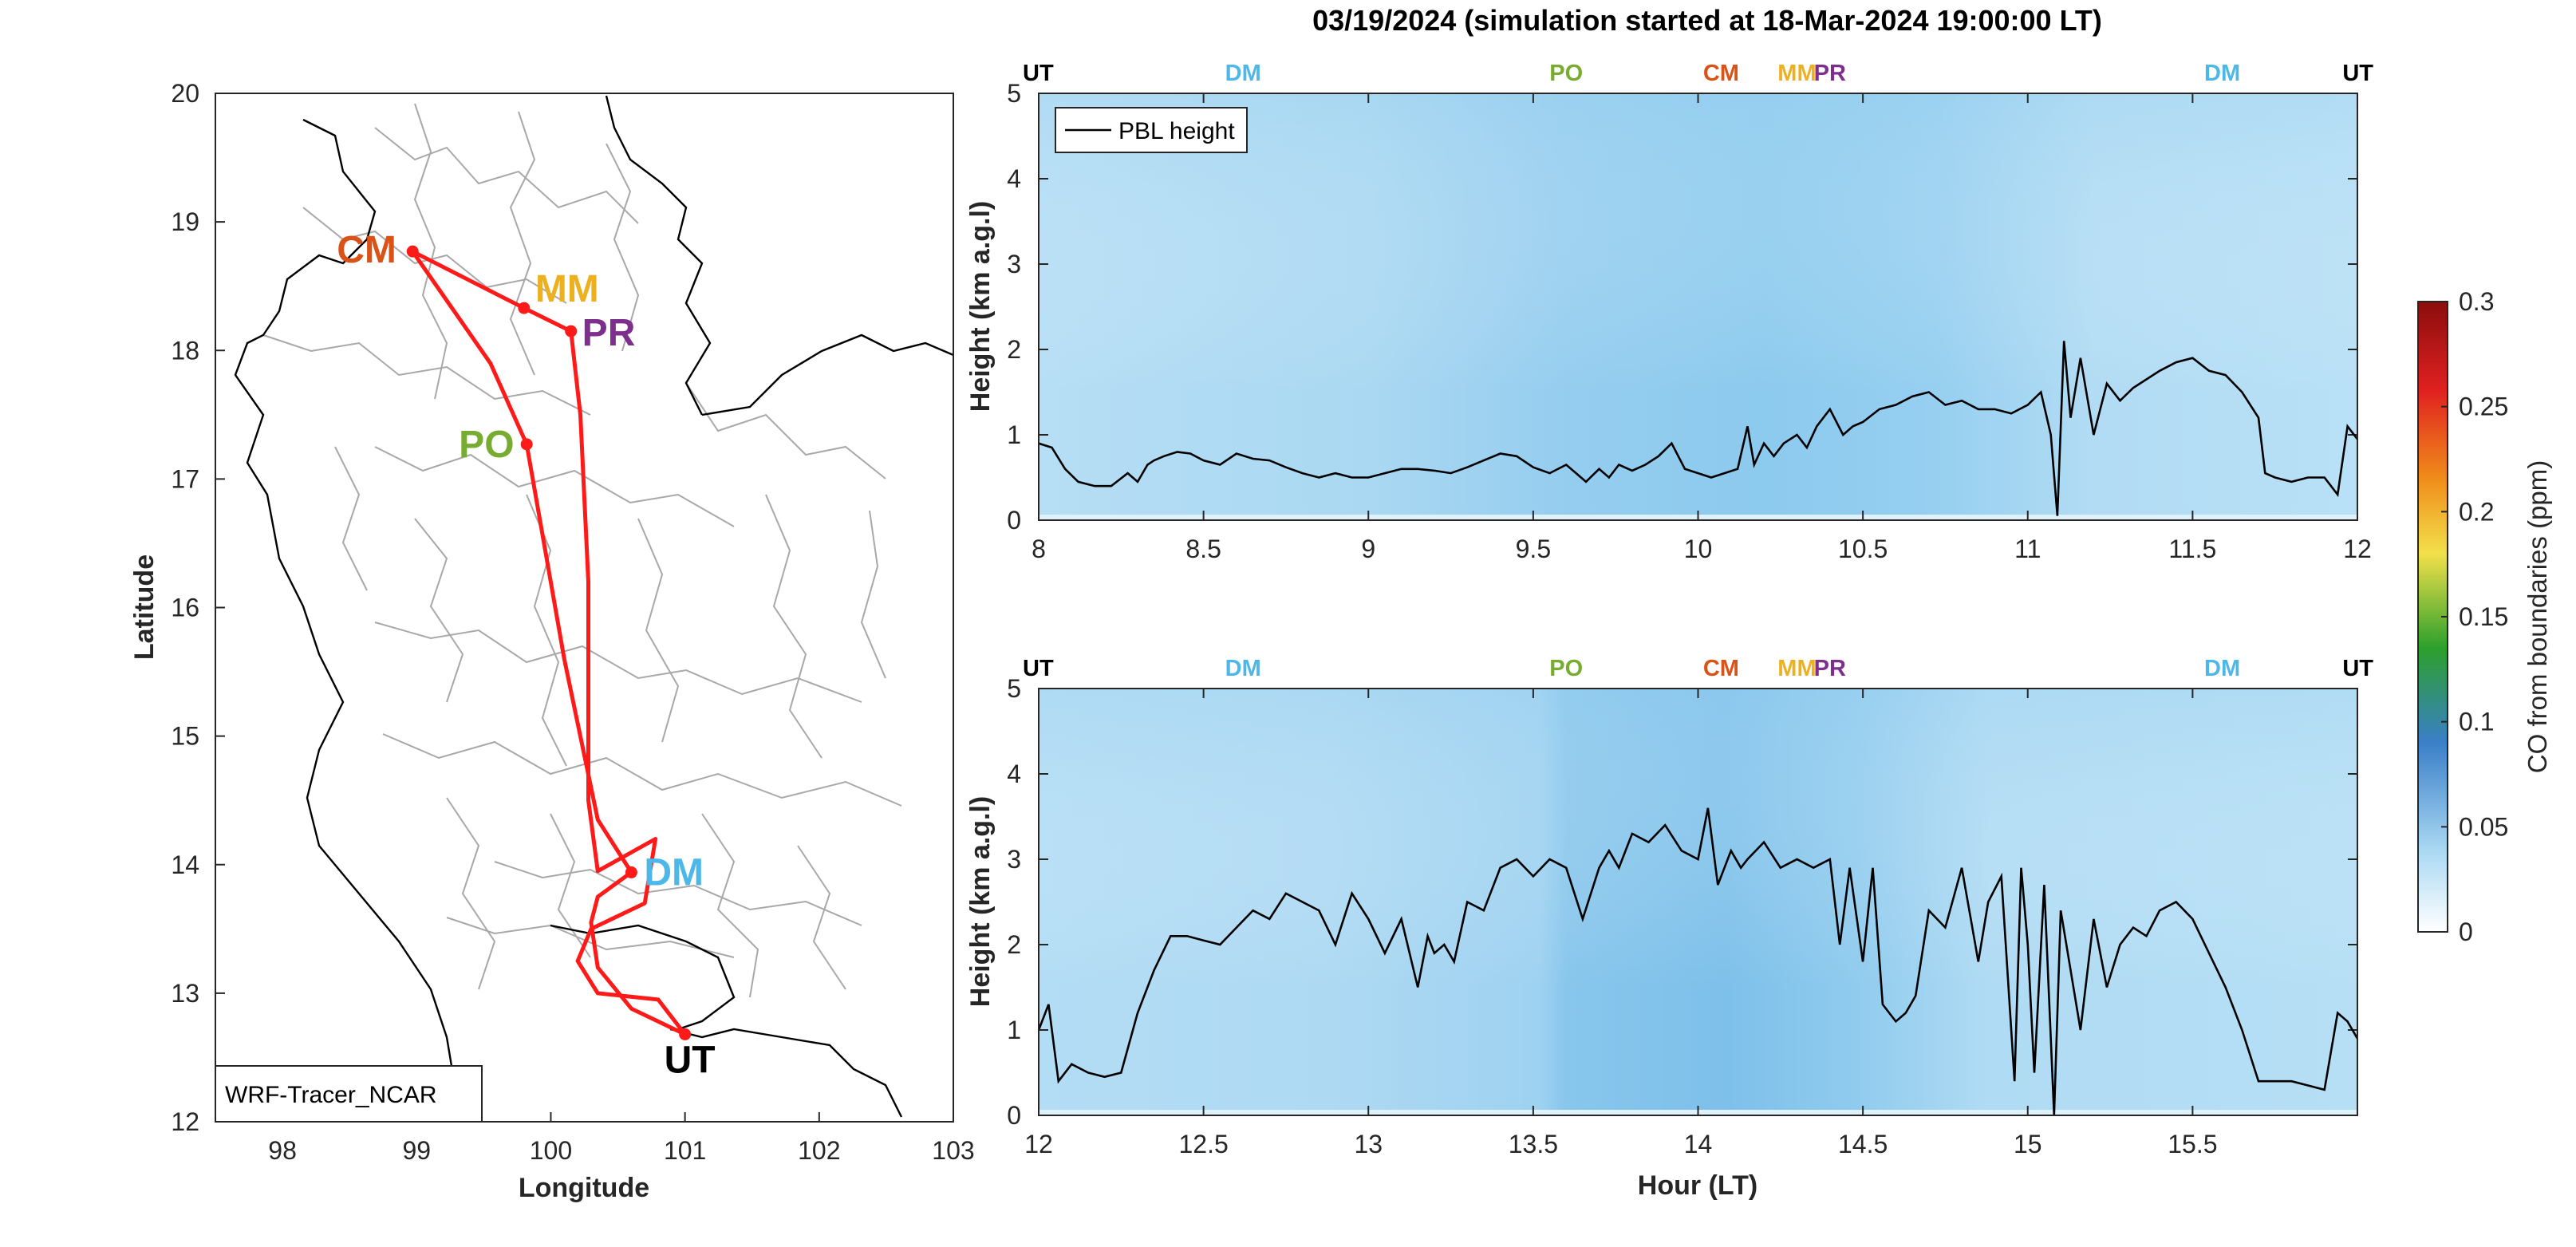 The height and width of the screenshot is (1247, 2576). What do you see at coordinates (413, 252) in the screenshot?
I see `site-marker-cm` at bounding box center [413, 252].